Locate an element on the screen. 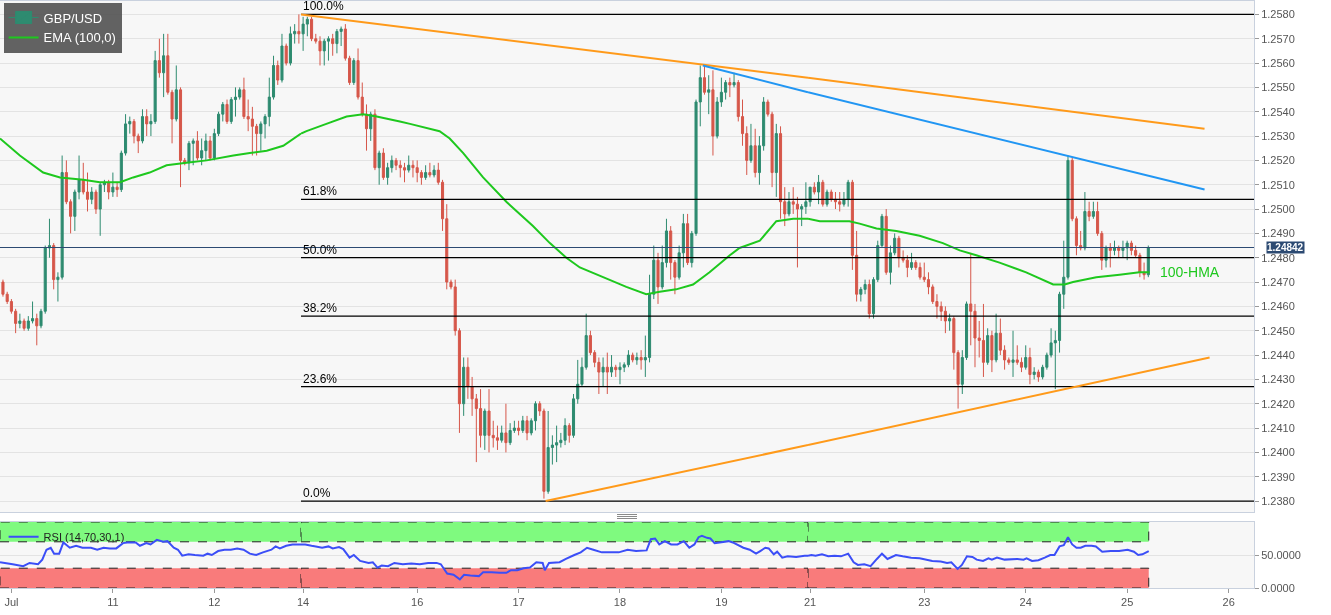 Image resolution: width=1331 pixels, height=615 pixels. y-tick-label: 1.2430 is located at coordinates (1278, 379).